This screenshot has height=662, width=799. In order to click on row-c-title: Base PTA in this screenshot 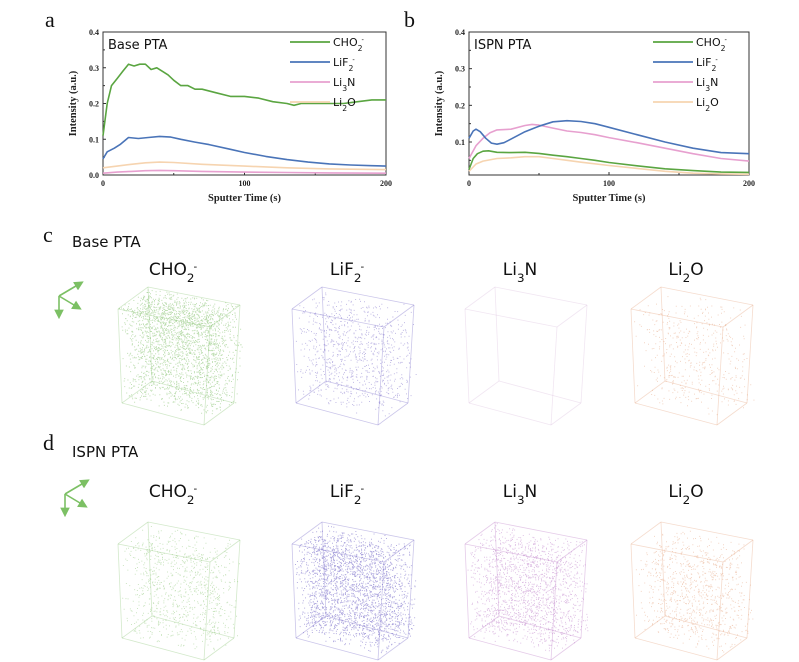, I will do `click(106, 242)`.